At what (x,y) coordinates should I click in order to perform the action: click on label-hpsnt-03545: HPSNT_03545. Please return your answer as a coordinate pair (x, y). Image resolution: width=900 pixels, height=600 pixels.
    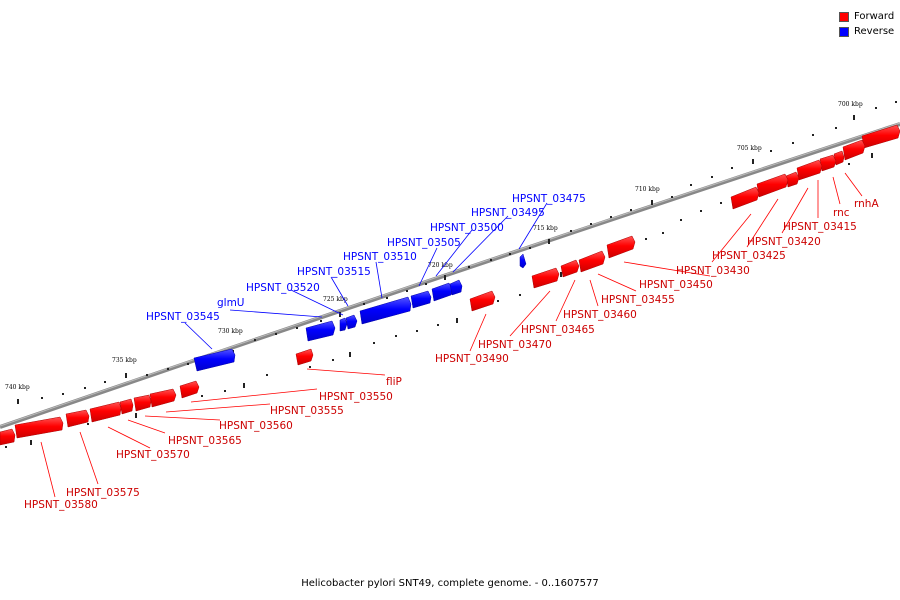
    Looking at the image, I should click on (183, 317).